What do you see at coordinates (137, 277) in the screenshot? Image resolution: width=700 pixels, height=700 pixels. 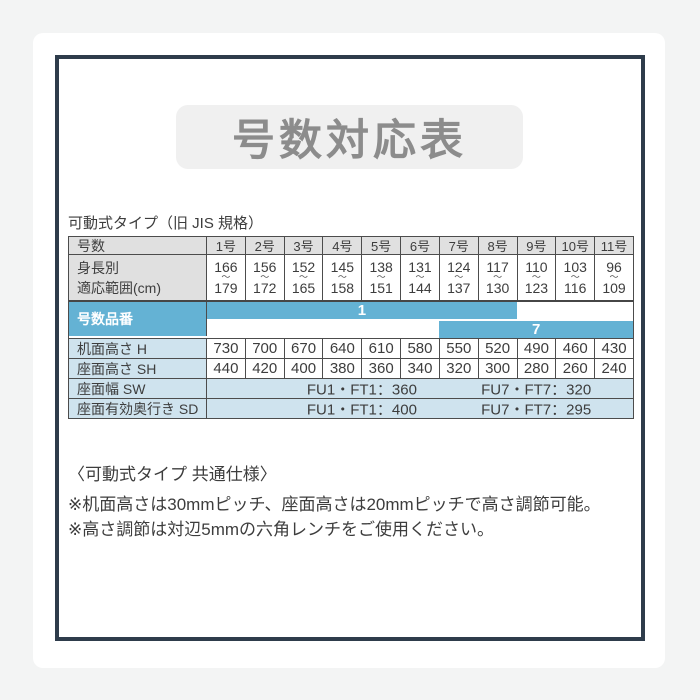 I see `height-range-label: 身長別 適応範囲(cm)` at bounding box center [137, 277].